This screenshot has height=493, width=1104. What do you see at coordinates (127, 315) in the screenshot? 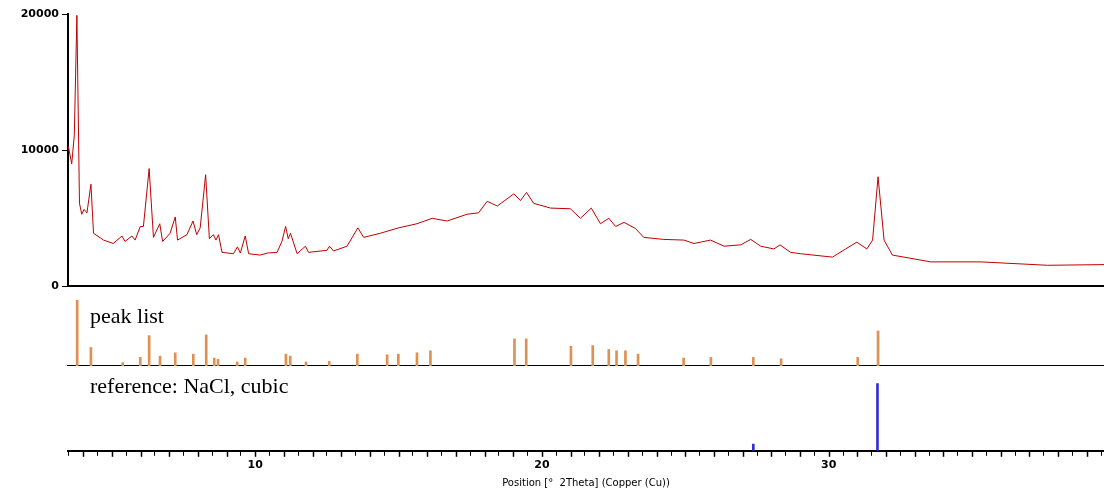
I see `chart-title: peak list` at bounding box center [127, 315].